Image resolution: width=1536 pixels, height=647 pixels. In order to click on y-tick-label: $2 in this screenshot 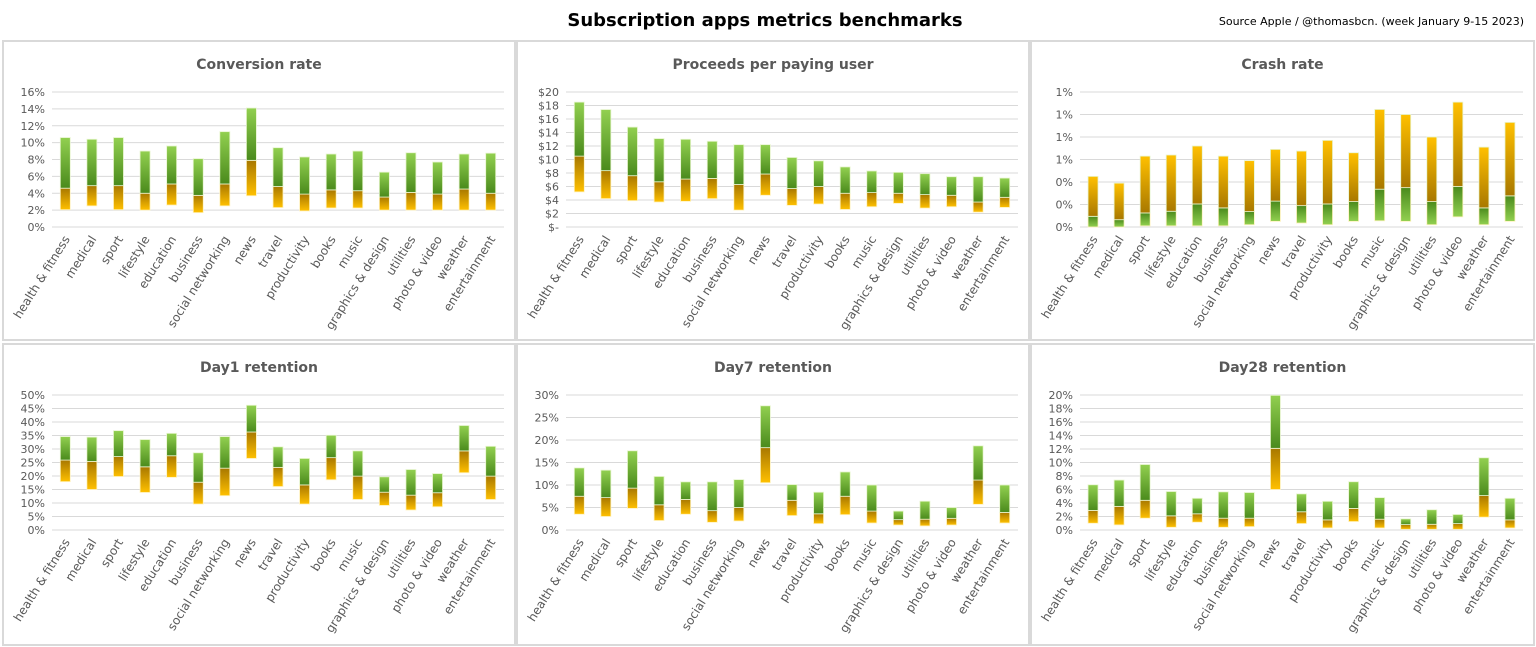, I will do `click(552, 214)`.